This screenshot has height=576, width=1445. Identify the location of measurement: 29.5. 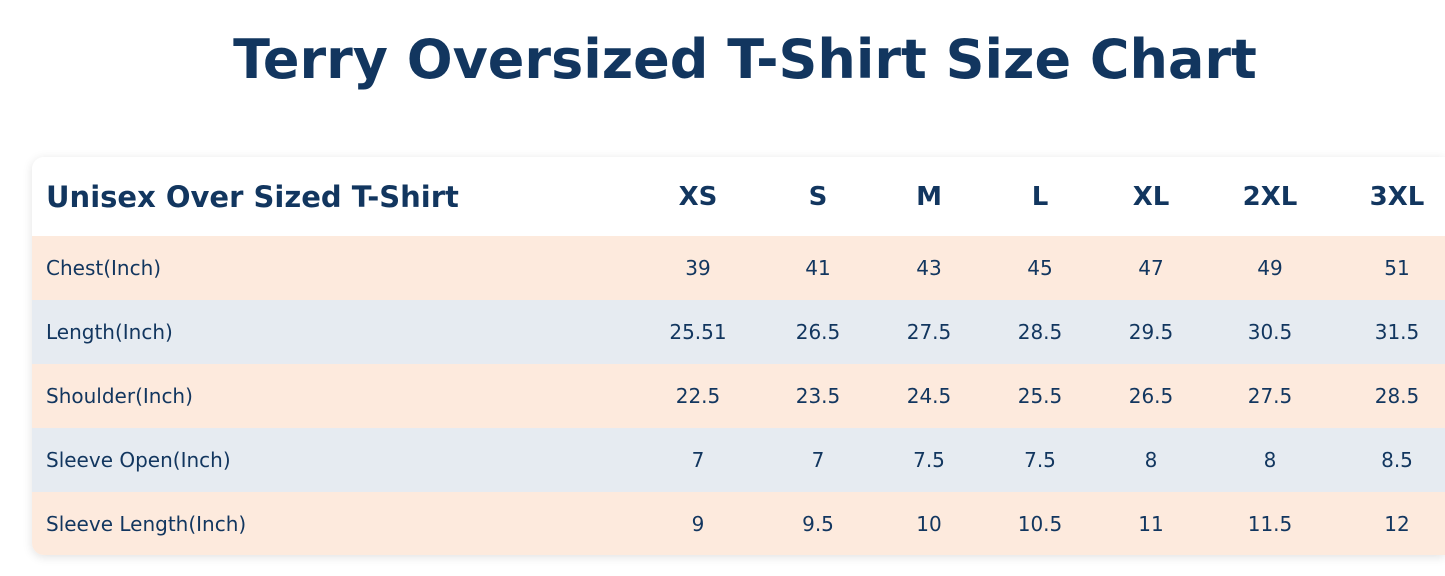
(1151, 332).